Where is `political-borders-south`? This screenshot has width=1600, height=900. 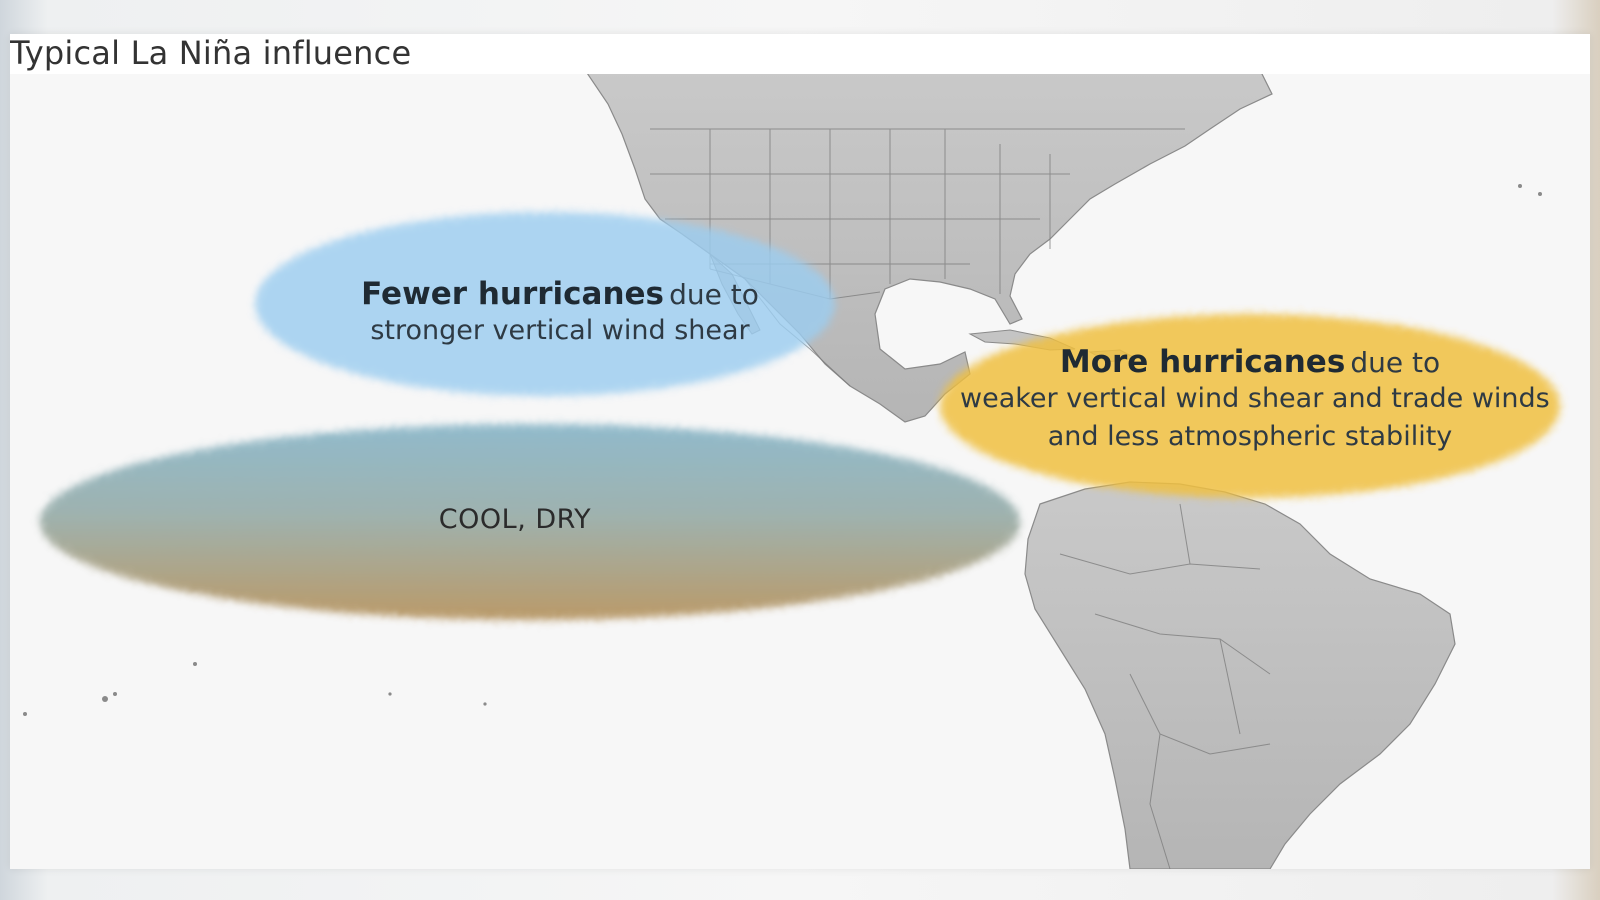 political-borders-south is located at coordinates (1165, 686).